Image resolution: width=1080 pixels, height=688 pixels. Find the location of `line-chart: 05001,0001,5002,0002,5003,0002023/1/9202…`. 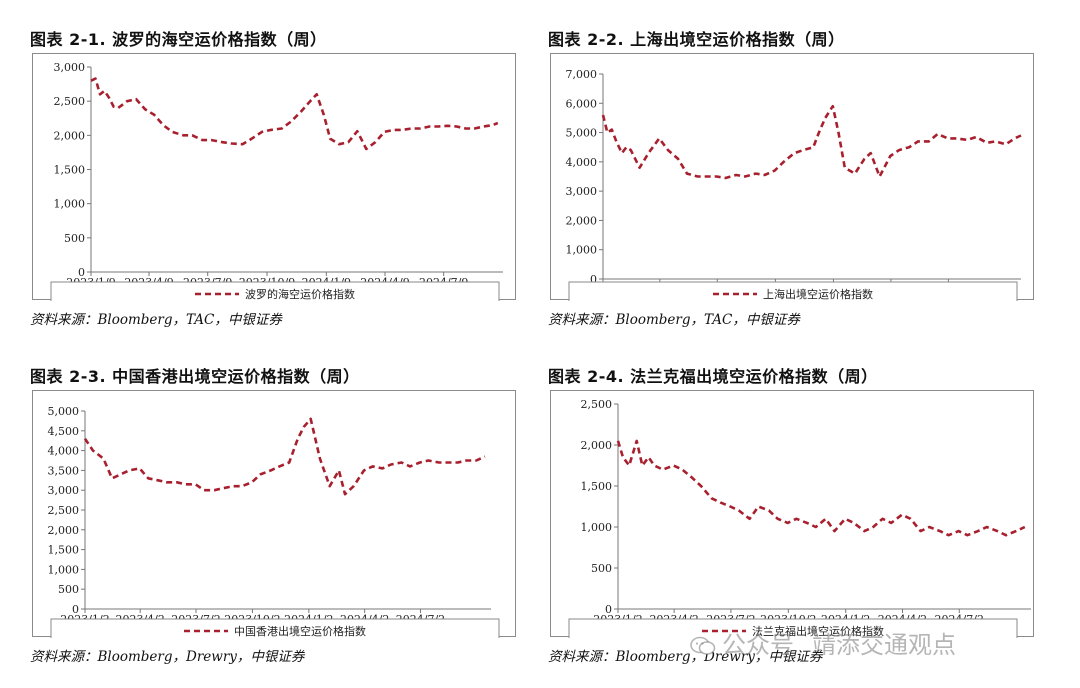

line-chart: 05001,0001,5002,0002,5003,0002023/1/9202… is located at coordinates (276, 181).